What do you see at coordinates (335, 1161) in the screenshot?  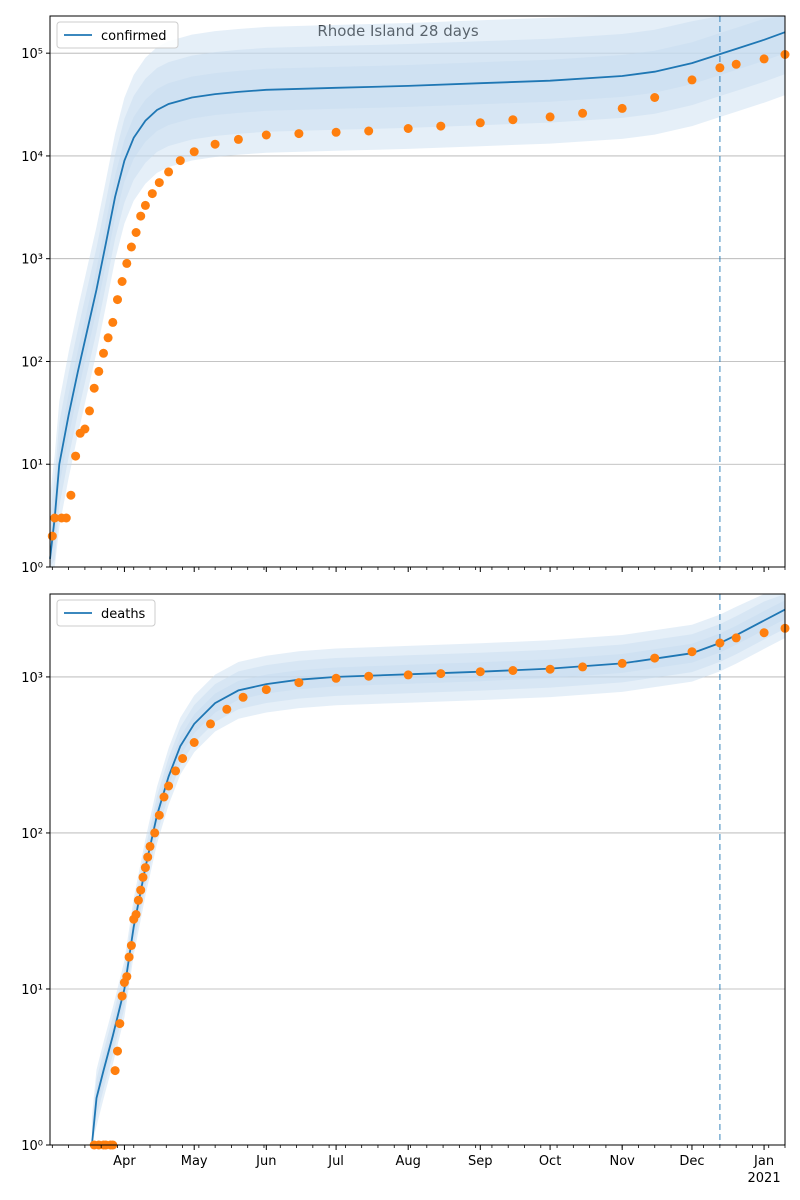 I see `deaths-xtick-label: Jul` at bounding box center [335, 1161].